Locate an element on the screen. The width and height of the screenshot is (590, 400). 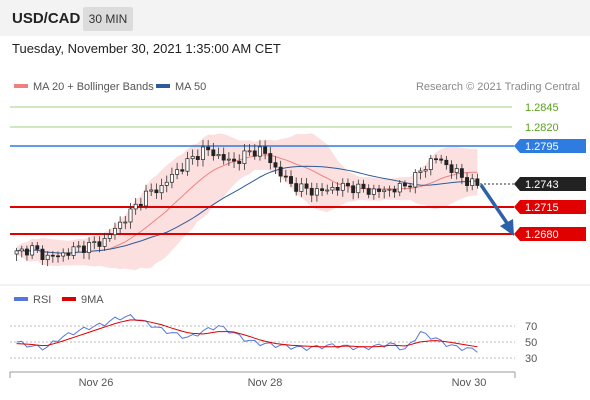
ma20-legend-label: MA 20 + Bollinger Bands is located at coordinates (93, 87).